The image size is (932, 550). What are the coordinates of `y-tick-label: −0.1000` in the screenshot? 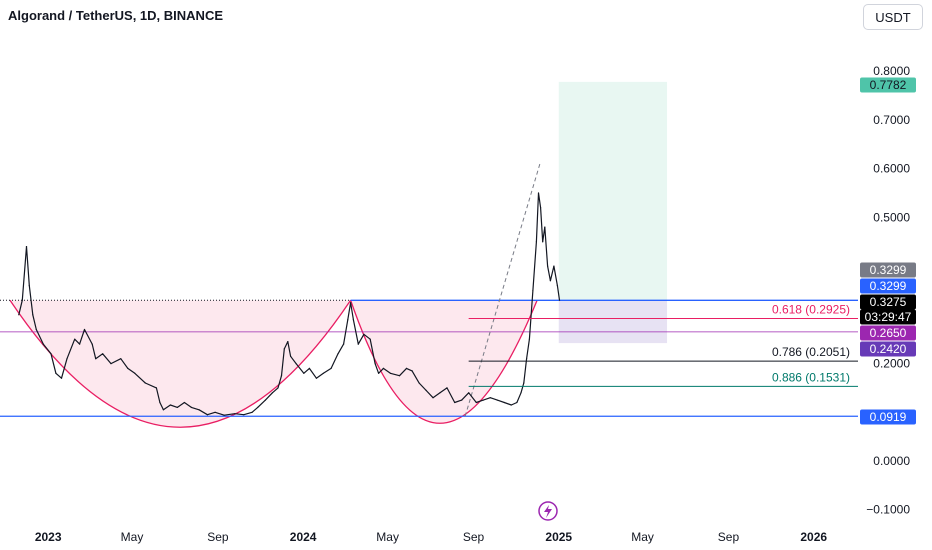 It's located at (888, 510).